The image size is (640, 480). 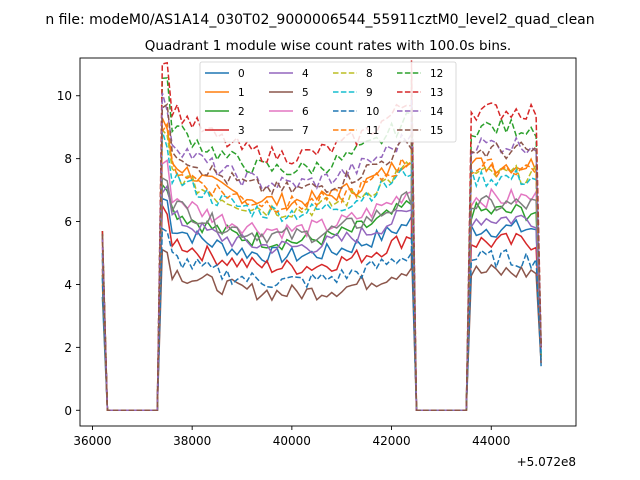 What do you see at coordinates (68, 285) in the screenshot?
I see `y-tick-label: 4` at bounding box center [68, 285].